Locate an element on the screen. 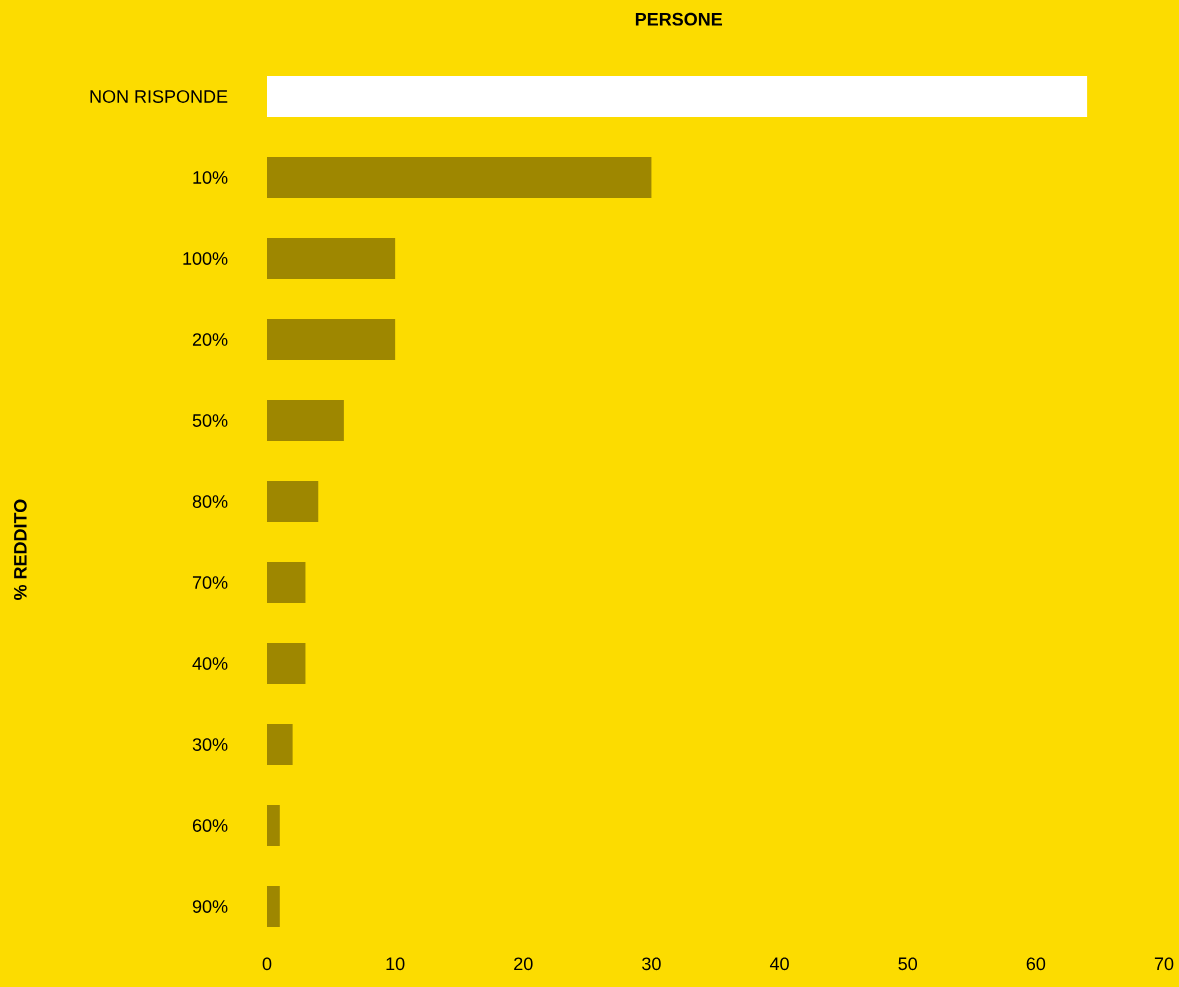 This screenshot has width=1179, height=987. chart-title: PERSONE is located at coordinates (679, 19).